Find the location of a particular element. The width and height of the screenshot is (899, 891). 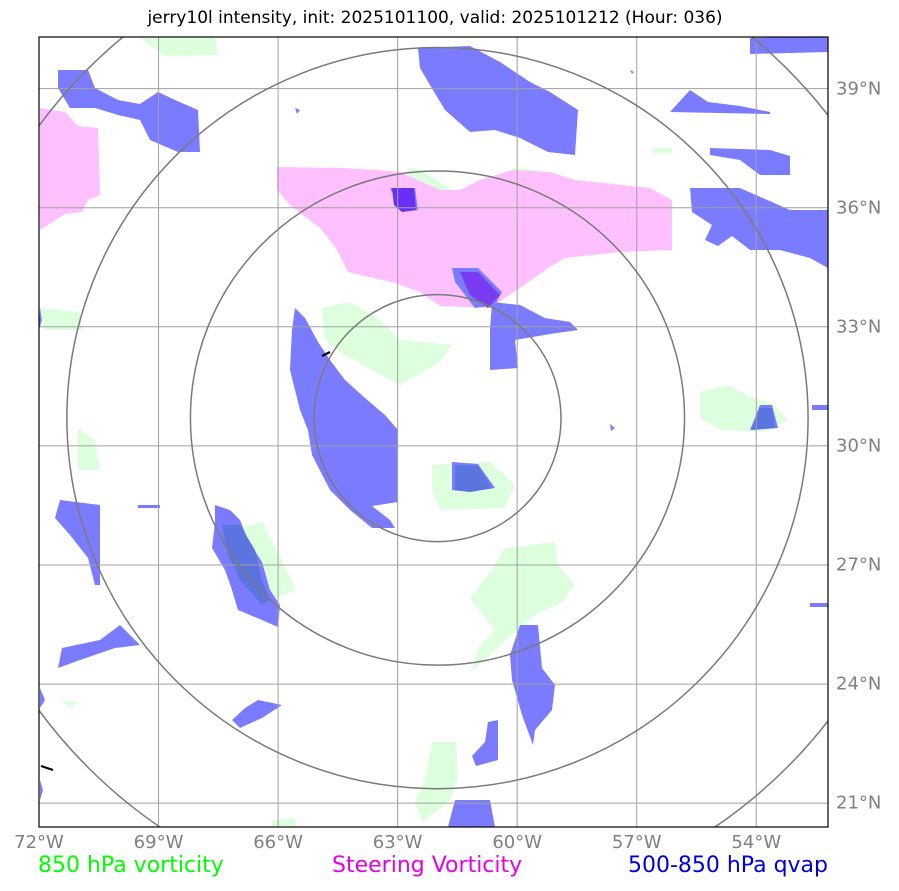

longitude-tick-label: 54°W is located at coordinates (756, 842).